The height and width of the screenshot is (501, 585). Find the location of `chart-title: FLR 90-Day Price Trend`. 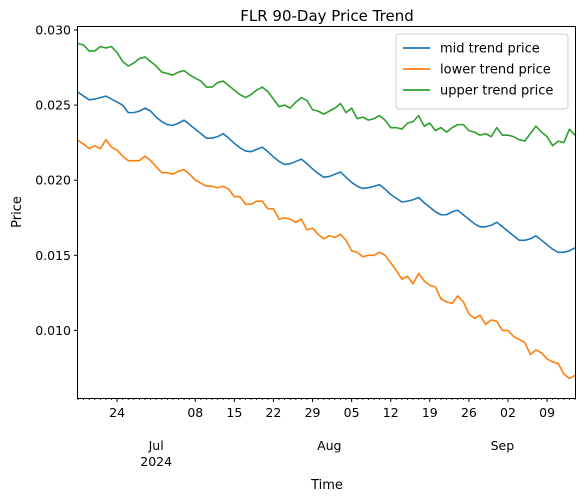

chart-title: FLR 90-Day Price Trend is located at coordinates (326, 16).